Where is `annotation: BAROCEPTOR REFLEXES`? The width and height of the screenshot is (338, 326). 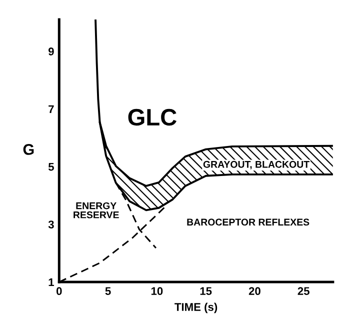 annotation: BAROCEPTOR REFLEXES is located at coordinates (248, 222).